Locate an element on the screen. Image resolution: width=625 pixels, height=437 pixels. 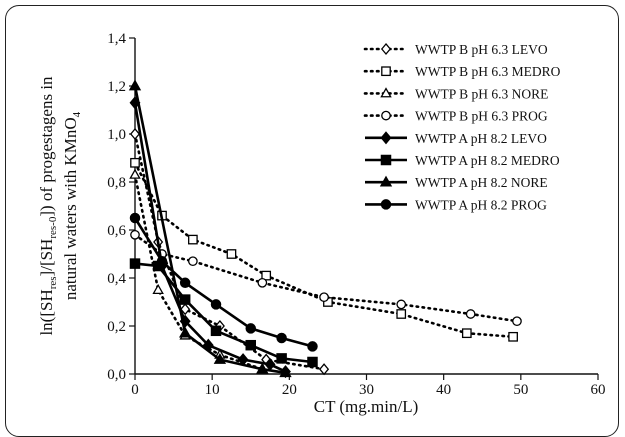
y-tick-label: 0,6 is located at coordinates (116, 231).